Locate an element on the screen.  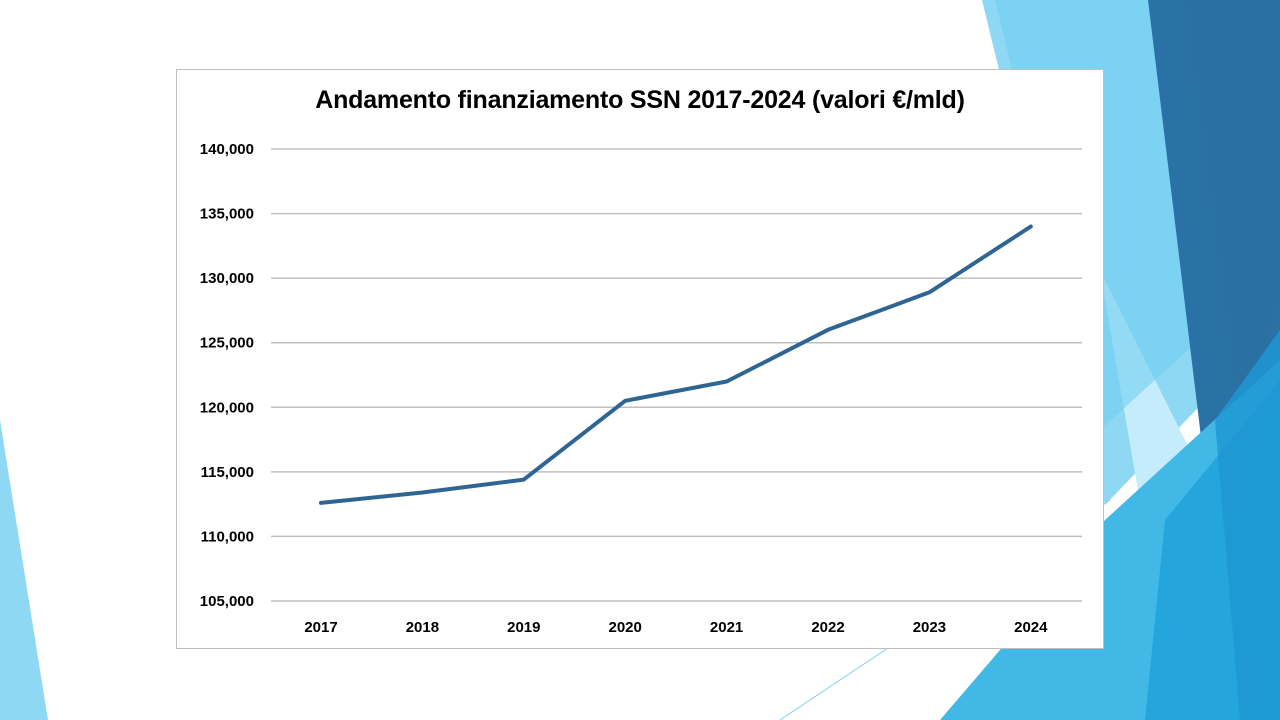
x-tick-label-2022: 2022 is located at coordinates (827, 627).